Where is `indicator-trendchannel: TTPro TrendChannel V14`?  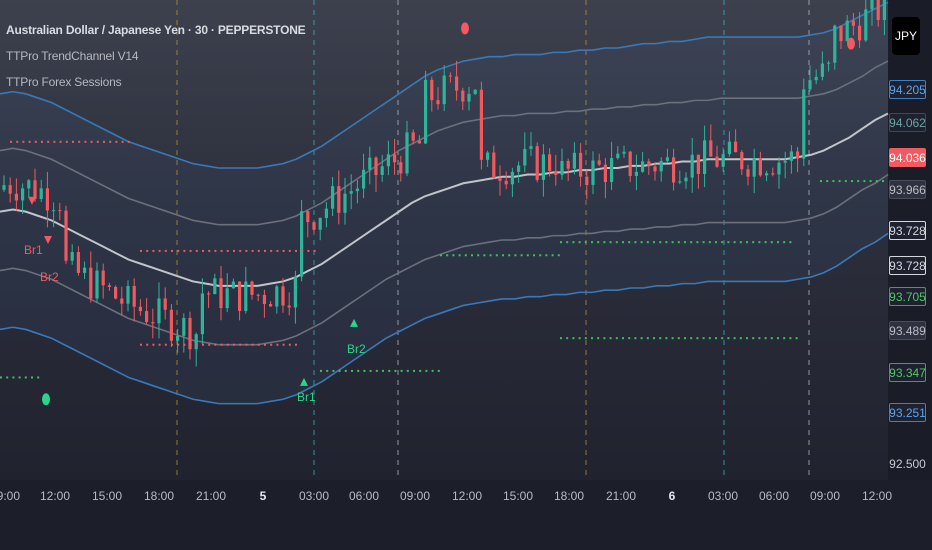
indicator-trendchannel: TTPro TrendChannel V14 is located at coordinates (72, 56).